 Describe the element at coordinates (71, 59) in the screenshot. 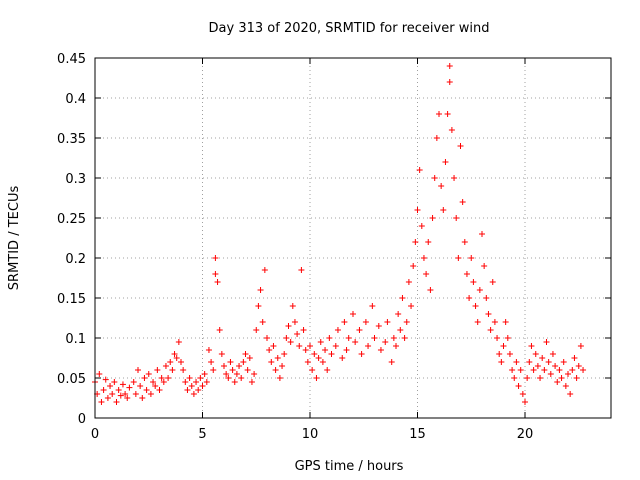

I see `y-tick-label: 0.45` at that location.